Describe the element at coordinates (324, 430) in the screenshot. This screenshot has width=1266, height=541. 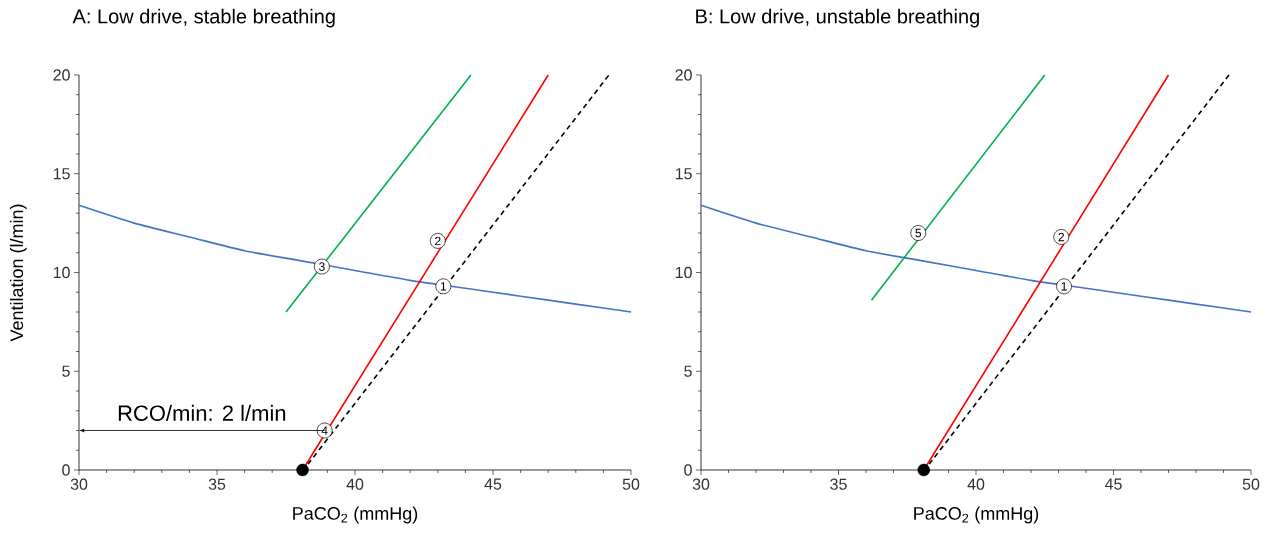
I see `annotation: 4` at that location.